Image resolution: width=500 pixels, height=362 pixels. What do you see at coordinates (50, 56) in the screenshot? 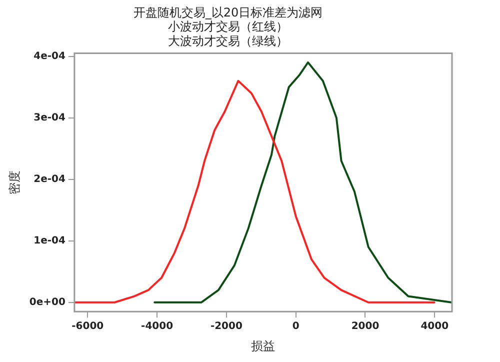
I see `y-tick-label: 4e-04` at bounding box center [50, 56].